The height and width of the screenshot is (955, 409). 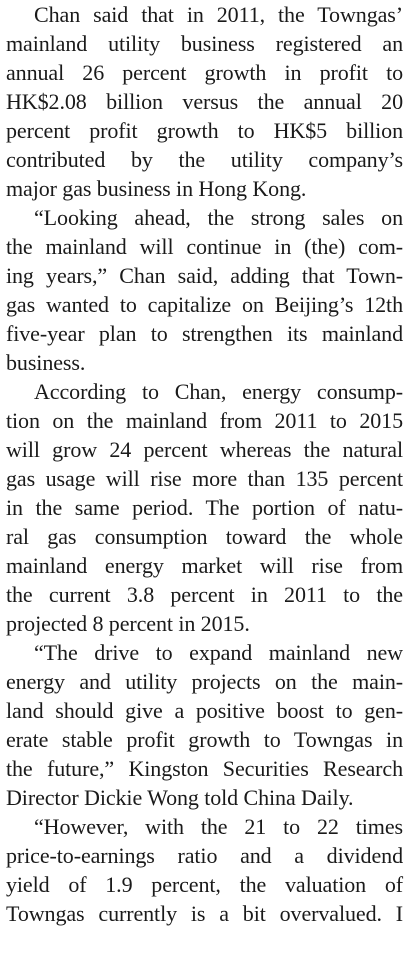 What do you see at coordinates (204, 681) in the screenshot?
I see `text-line: energy and utility projects on the main-` at bounding box center [204, 681].